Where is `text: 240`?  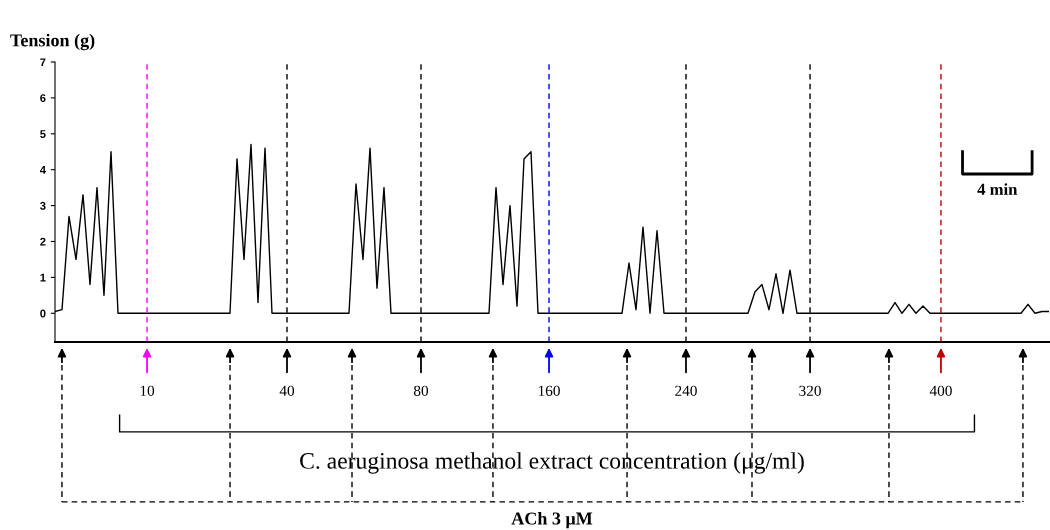
text: 240 is located at coordinates (686, 390).